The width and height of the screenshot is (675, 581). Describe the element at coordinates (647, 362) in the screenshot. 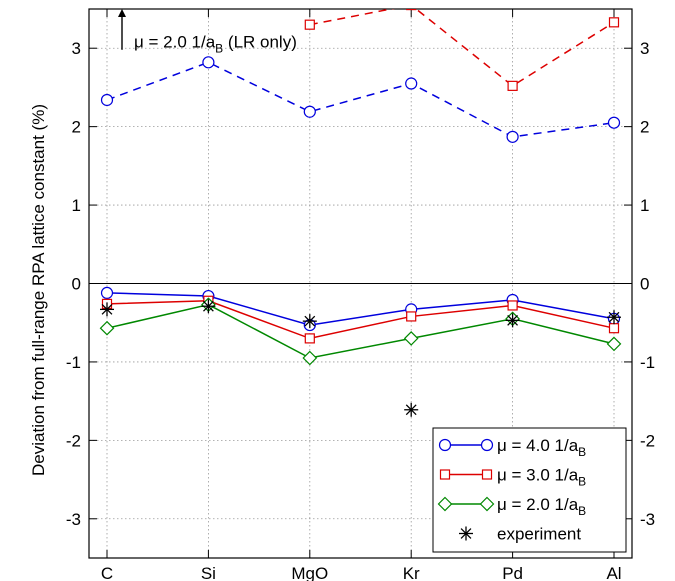

I see `y-tick-label-right: -1` at that location.